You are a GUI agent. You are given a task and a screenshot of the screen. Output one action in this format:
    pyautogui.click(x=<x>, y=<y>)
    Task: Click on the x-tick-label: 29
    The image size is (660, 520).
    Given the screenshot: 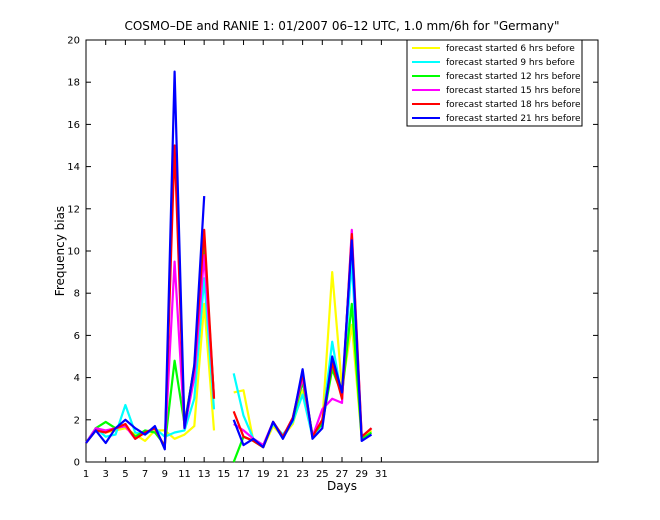 What is the action you would take?
    pyautogui.click(x=361, y=474)
    